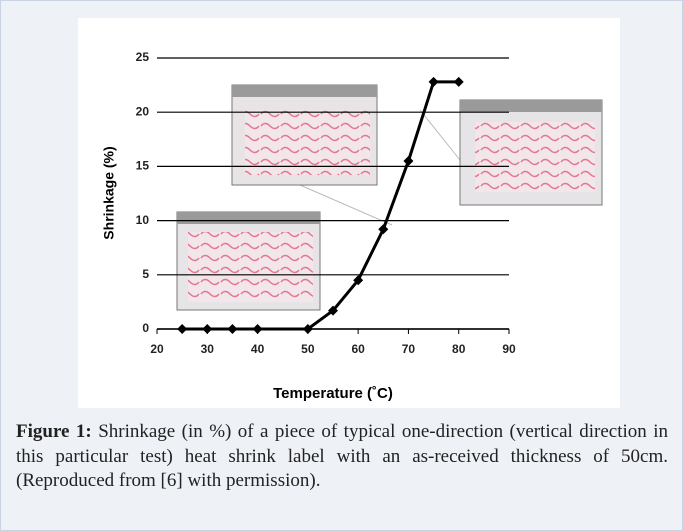 This screenshot has height=531, width=683. What do you see at coordinates (143, 111) in the screenshot?
I see `y-tick-label: 20` at bounding box center [143, 111].